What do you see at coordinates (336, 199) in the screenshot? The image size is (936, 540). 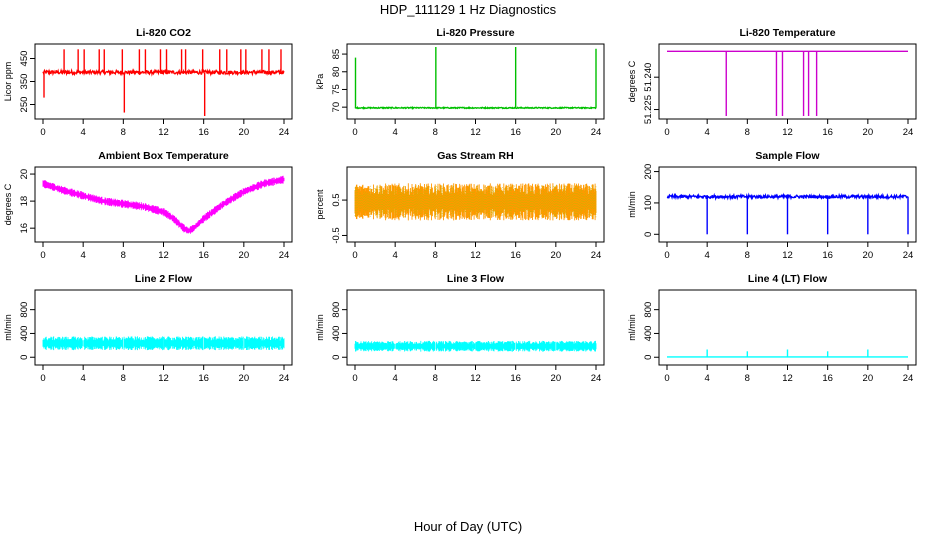 I see `y-tick-label: 0.5` at bounding box center [336, 199].